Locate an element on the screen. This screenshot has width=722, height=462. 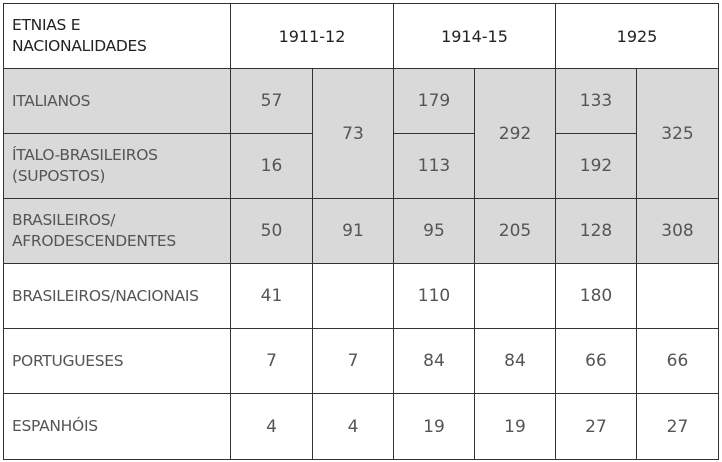
cell: 57 is located at coordinates (271, 101).